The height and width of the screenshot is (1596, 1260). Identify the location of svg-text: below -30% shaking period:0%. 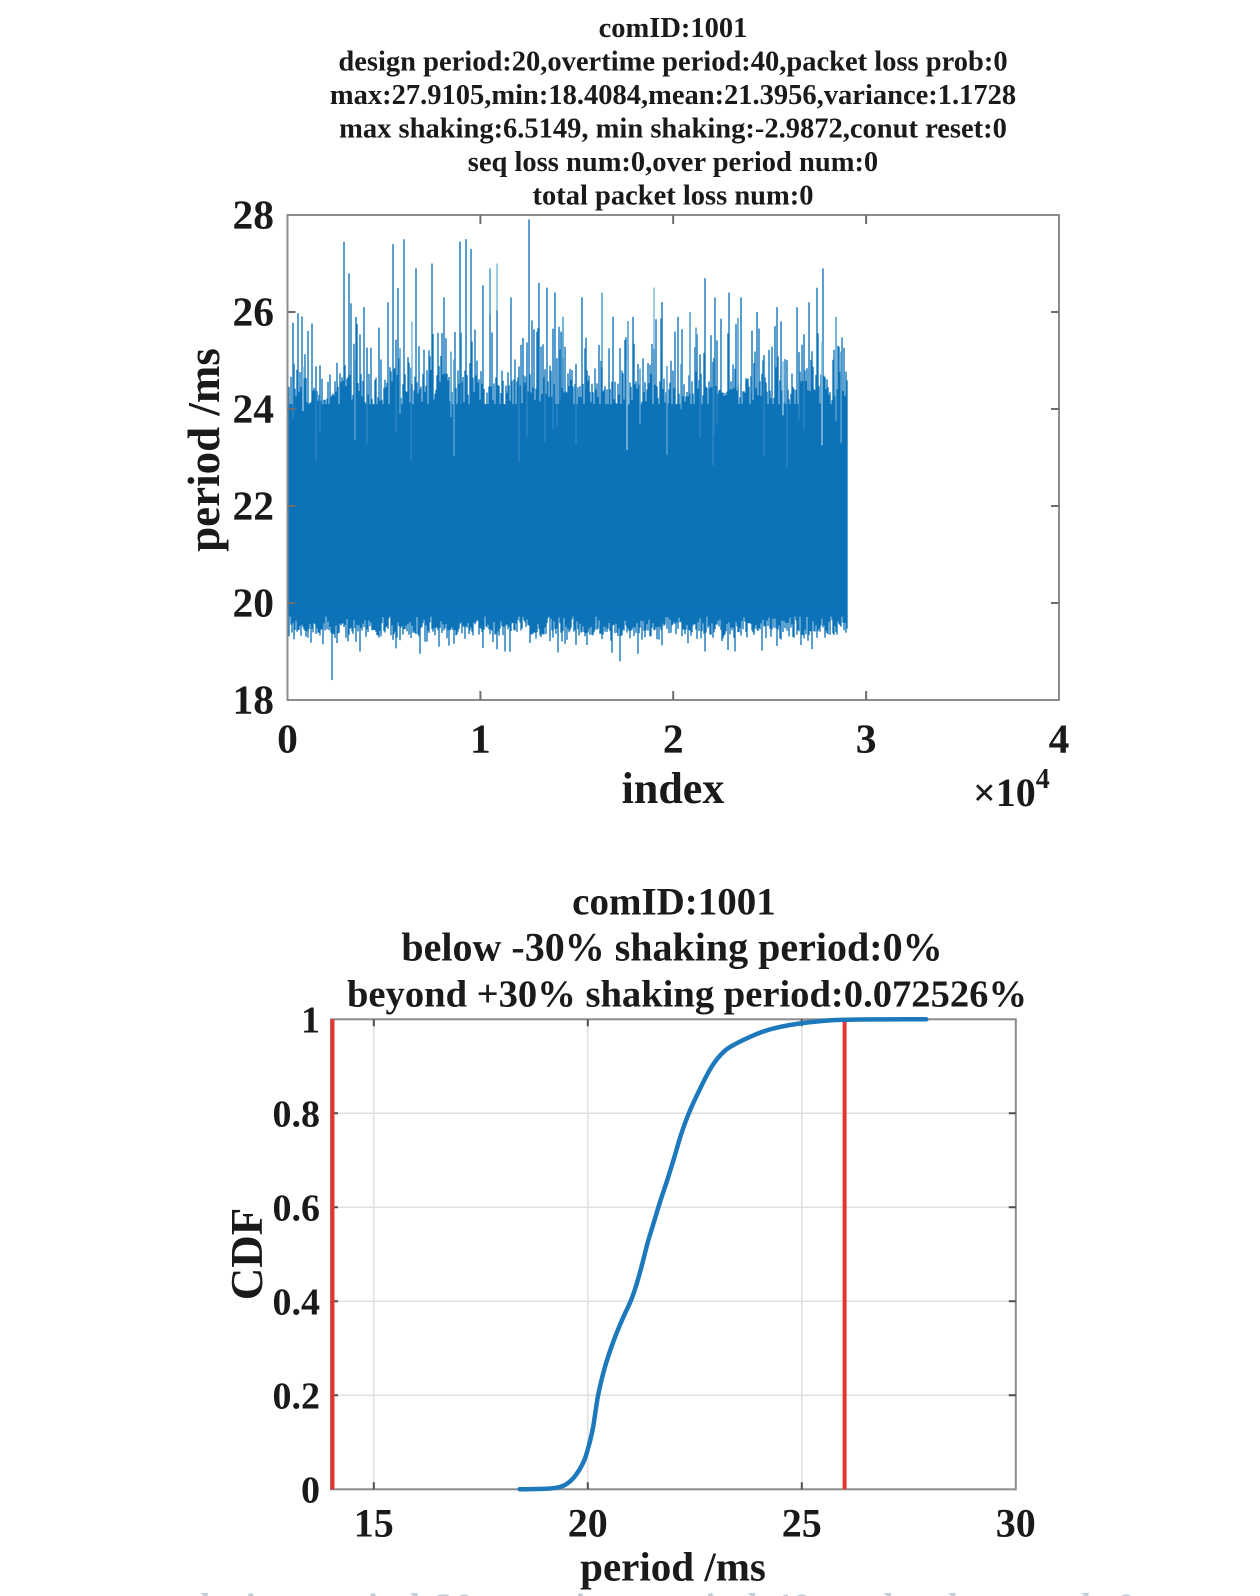
(671, 947).